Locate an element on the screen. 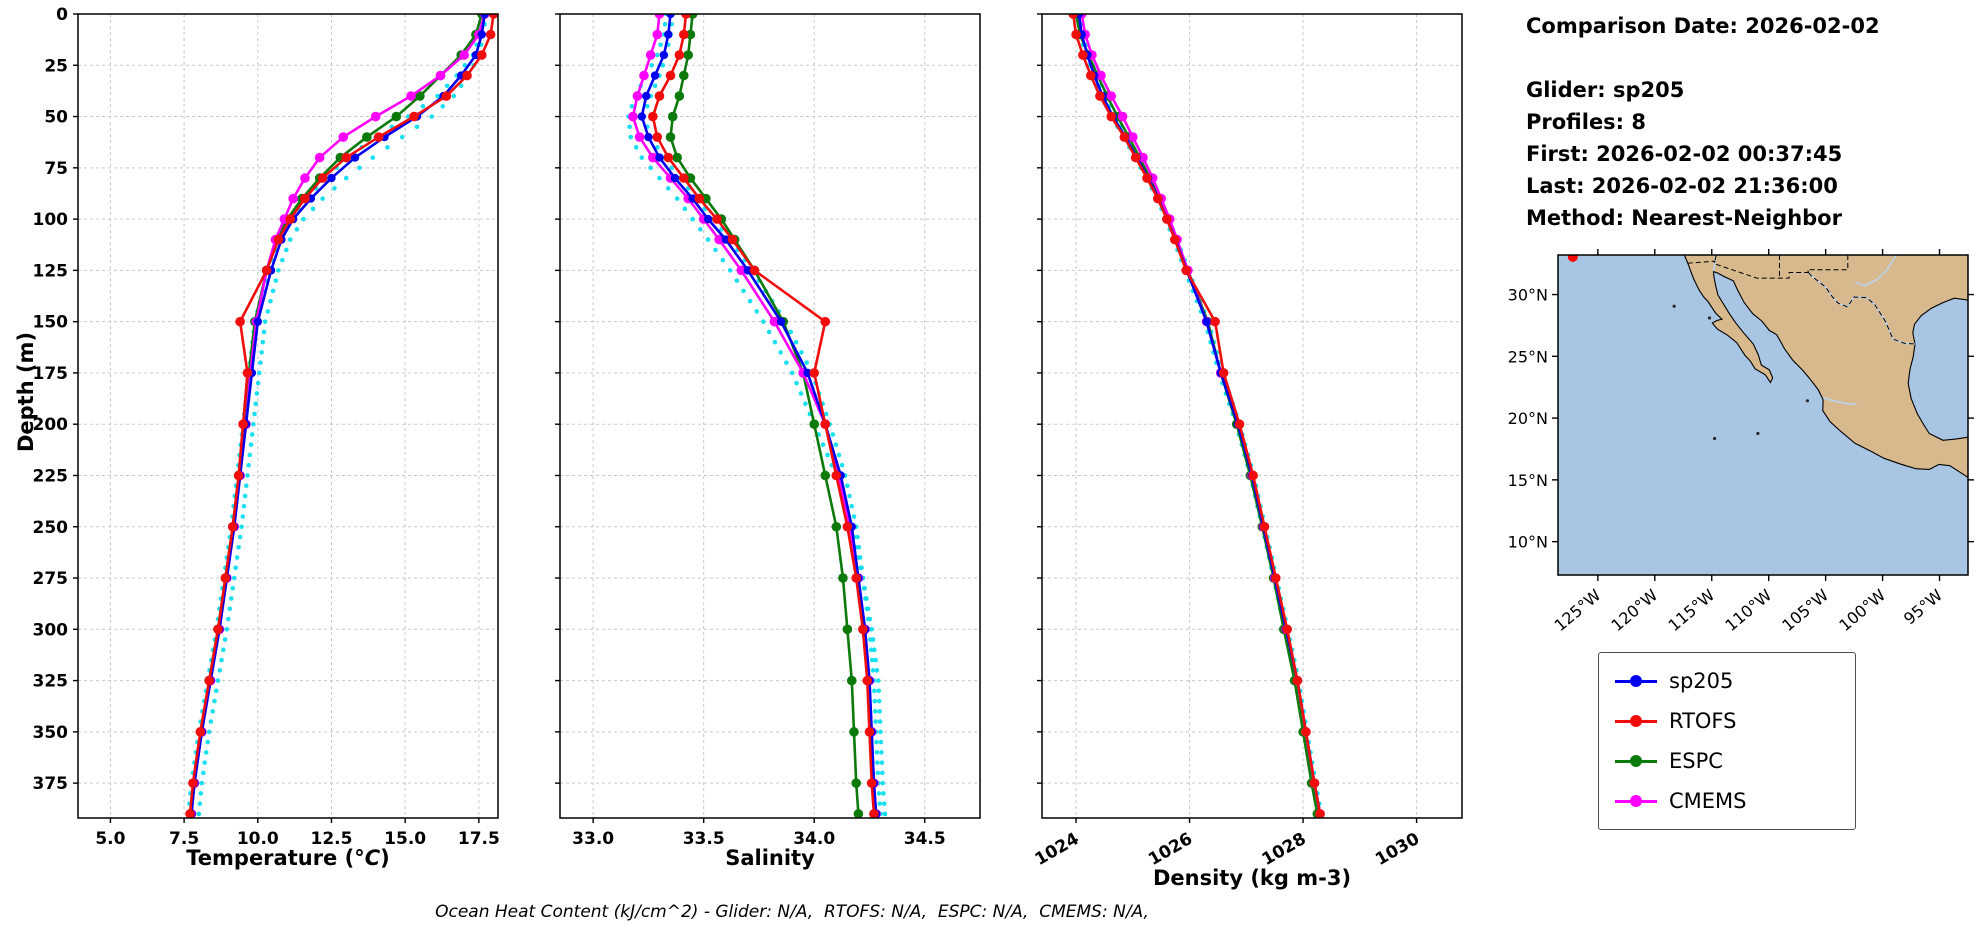 Image resolution: width=1978 pixels, height=934 pixels. svg-text: 15°N is located at coordinates (1528, 480).